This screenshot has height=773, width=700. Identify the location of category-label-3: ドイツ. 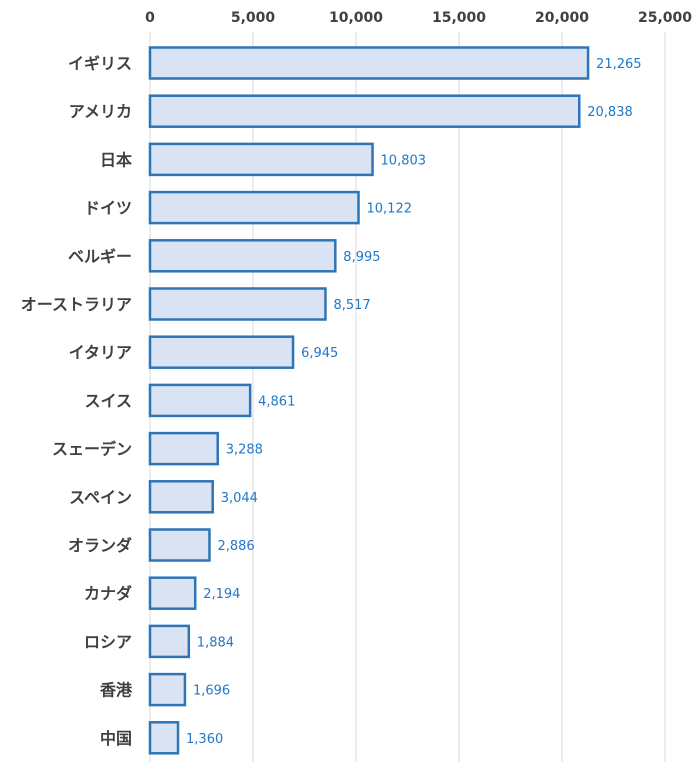
(108, 208).